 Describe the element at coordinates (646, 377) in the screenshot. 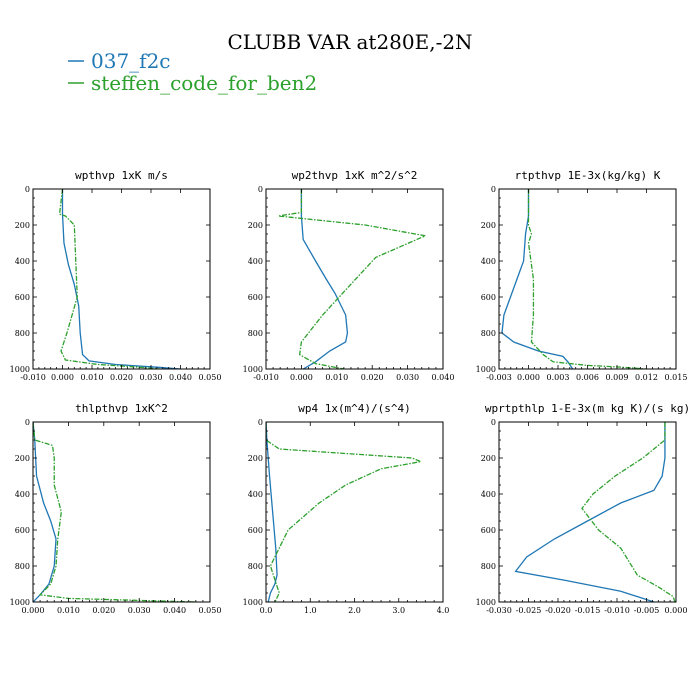

I see `x-tick-label: 0.012` at that location.